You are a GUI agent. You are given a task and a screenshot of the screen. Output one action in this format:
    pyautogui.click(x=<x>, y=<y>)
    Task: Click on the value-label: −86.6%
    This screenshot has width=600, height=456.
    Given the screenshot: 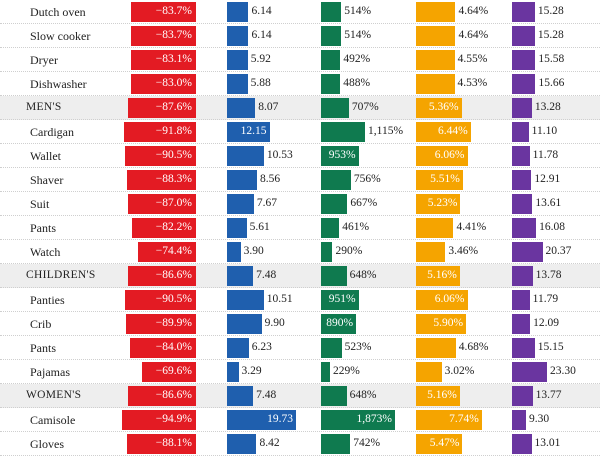 What is the action you would take?
    pyautogui.click(x=173, y=275)
    